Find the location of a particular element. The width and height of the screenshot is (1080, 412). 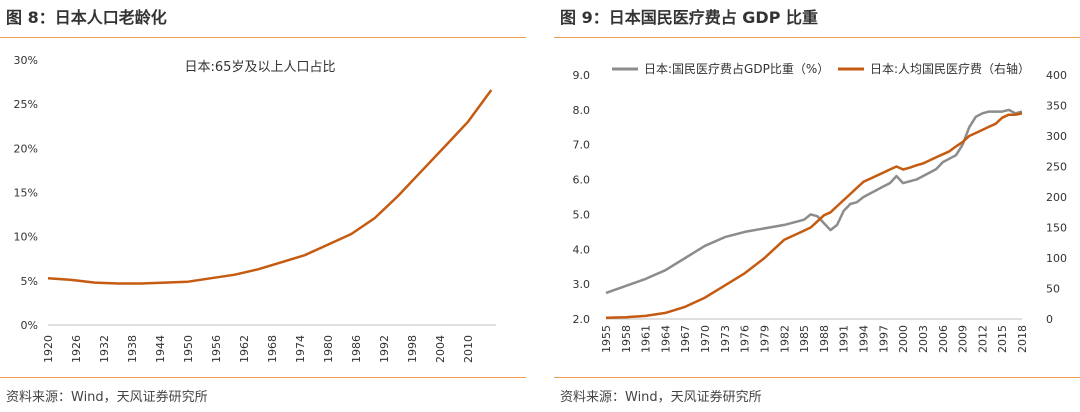

x-tick-label: 1988 is located at coordinates (824, 339).